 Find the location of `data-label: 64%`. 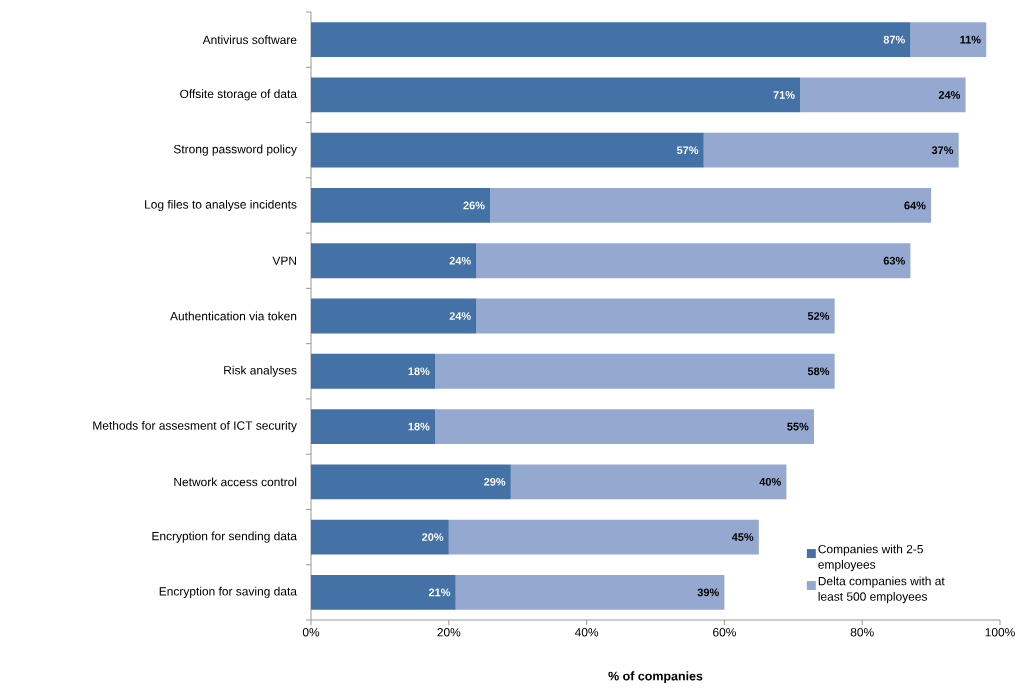

data-label: 64% is located at coordinates (915, 205).